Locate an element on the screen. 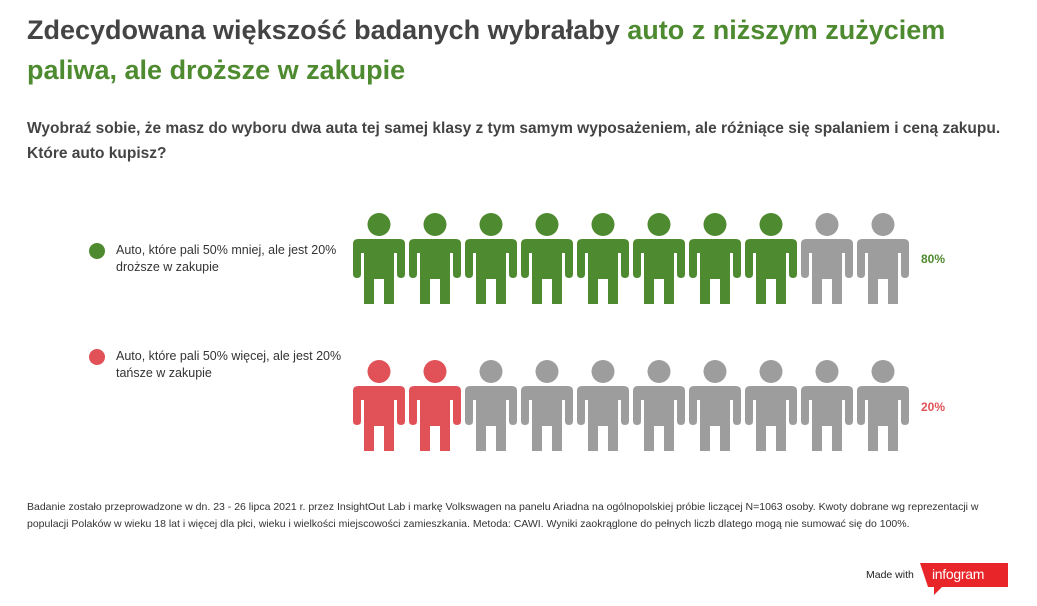 The image size is (1037, 606). made-with-label: Made with is located at coordinates (890, 575).